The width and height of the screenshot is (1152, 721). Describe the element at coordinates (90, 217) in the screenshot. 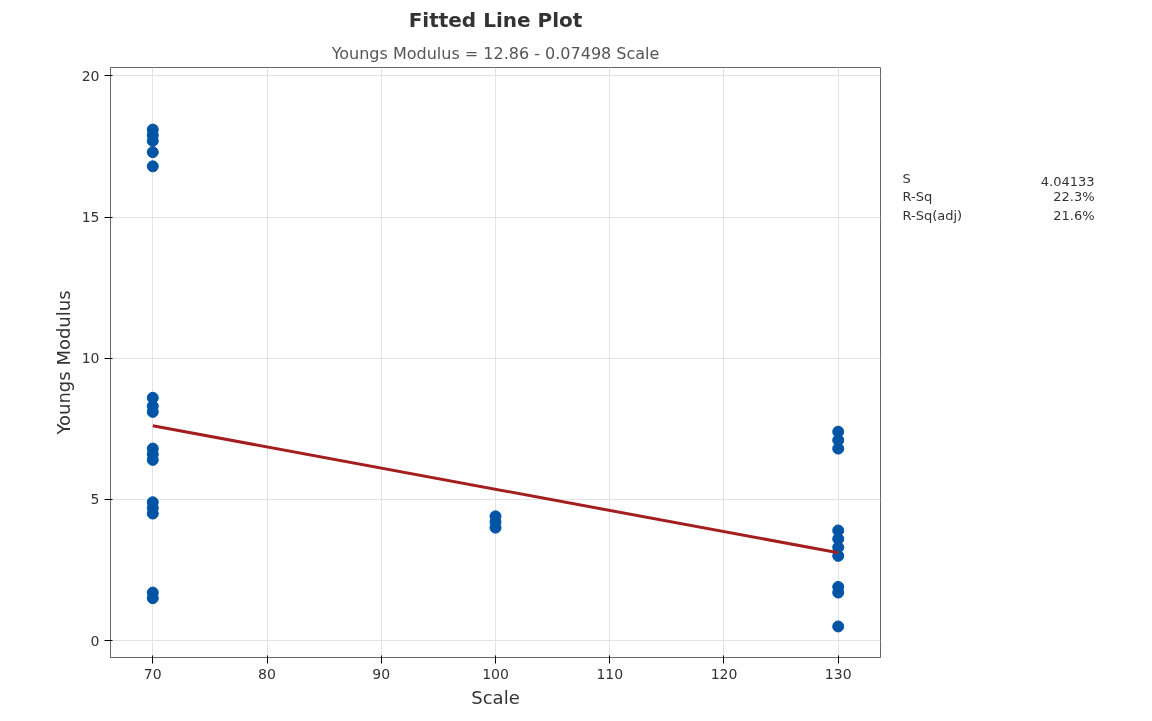

I see `y-tick-label: 15` at that location.